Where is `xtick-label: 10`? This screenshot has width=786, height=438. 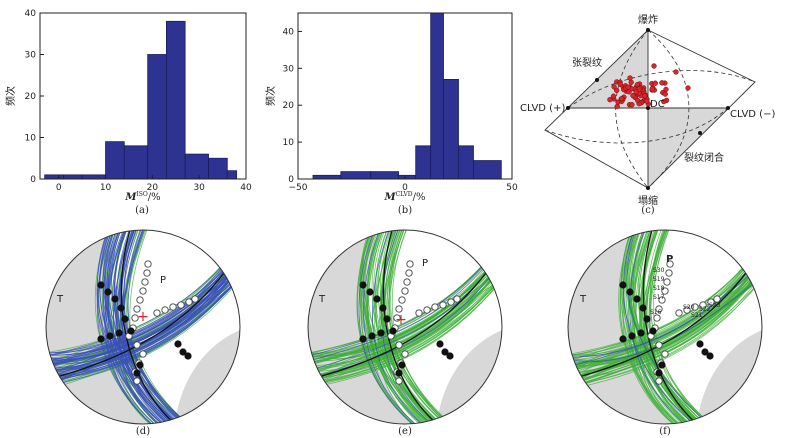
xtick-label: 10 is located at coordinates (106, 188).